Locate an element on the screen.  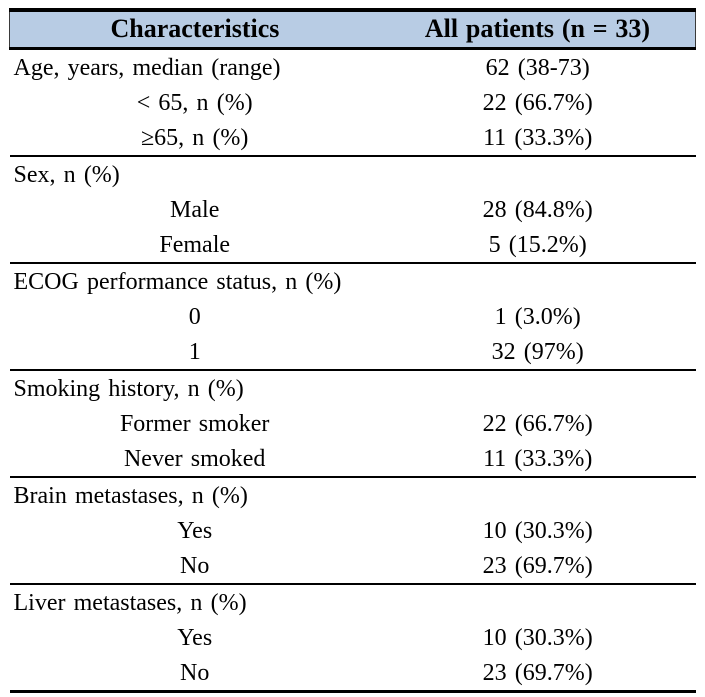
row-label: ≥65, n (%) is located at coordinates (194, 138).